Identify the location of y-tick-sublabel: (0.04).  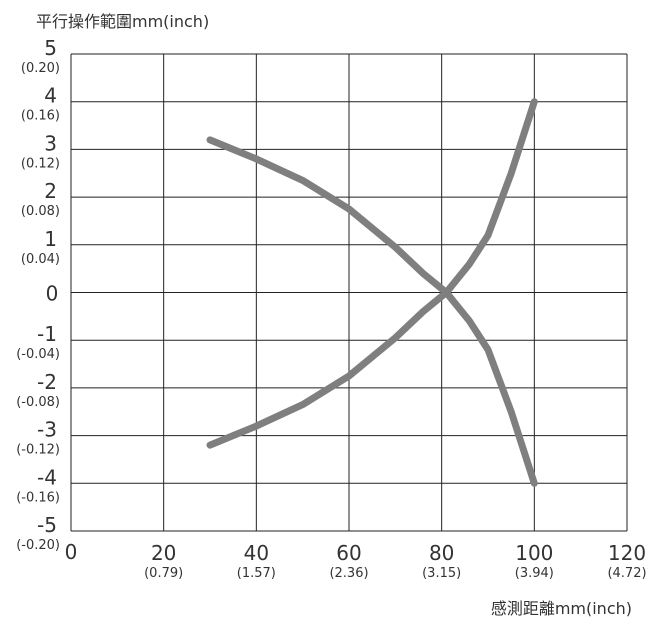
(40, 259).